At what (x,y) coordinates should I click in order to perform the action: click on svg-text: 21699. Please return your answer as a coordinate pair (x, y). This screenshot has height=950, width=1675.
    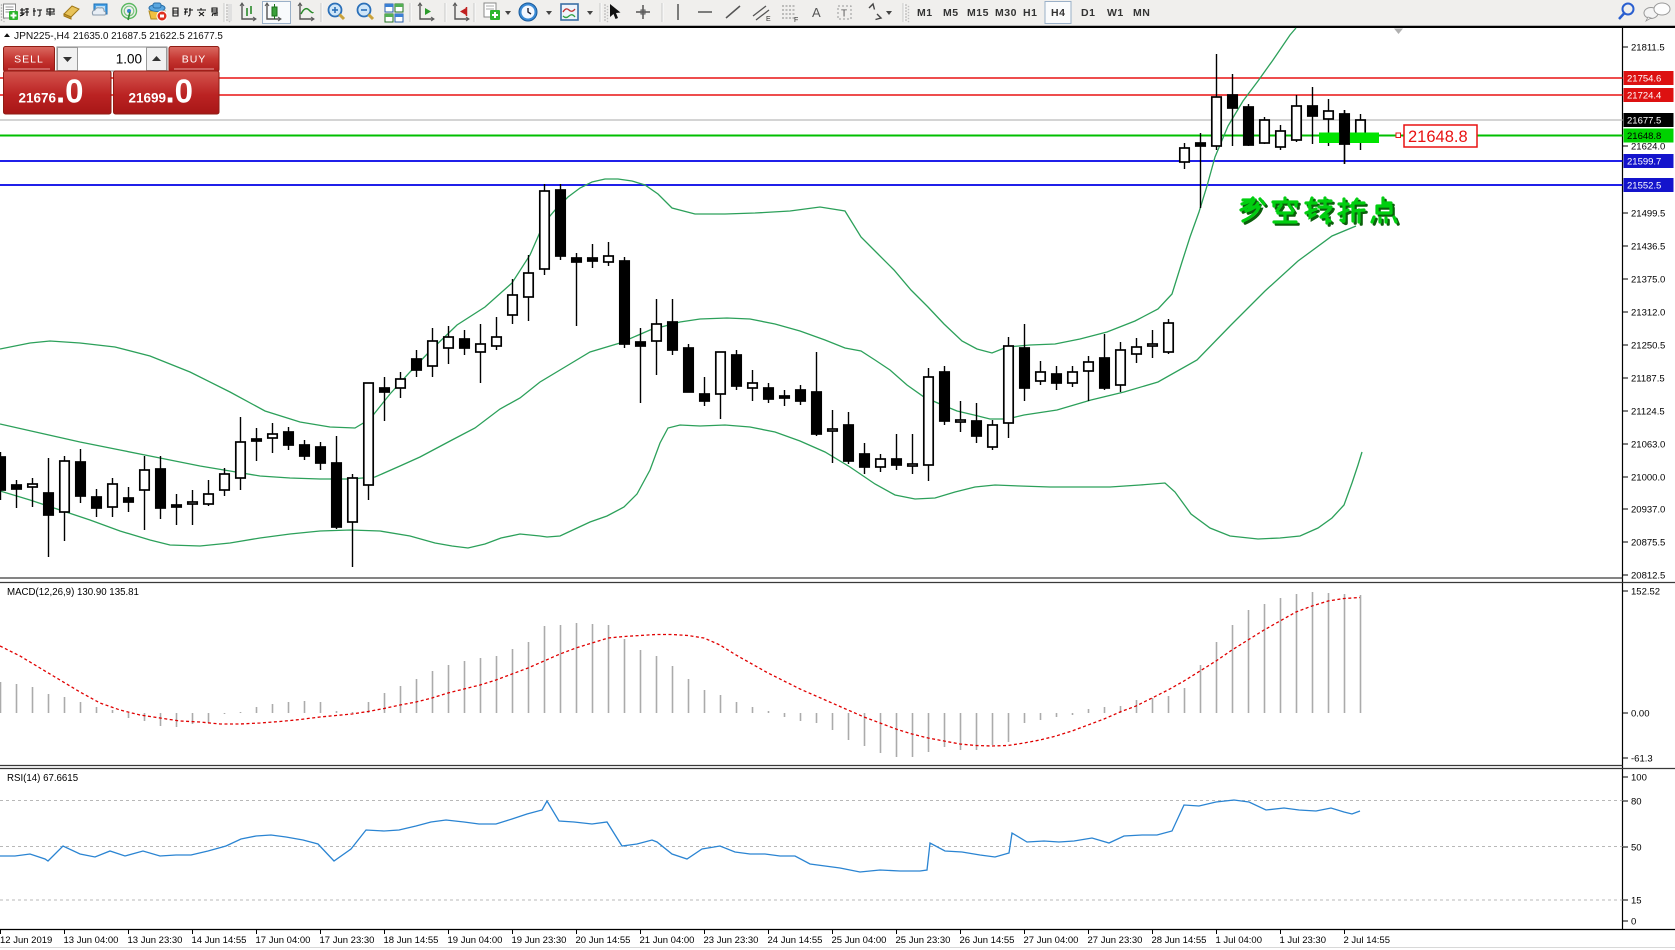
    Looking at the image, I should click on (148, 98).